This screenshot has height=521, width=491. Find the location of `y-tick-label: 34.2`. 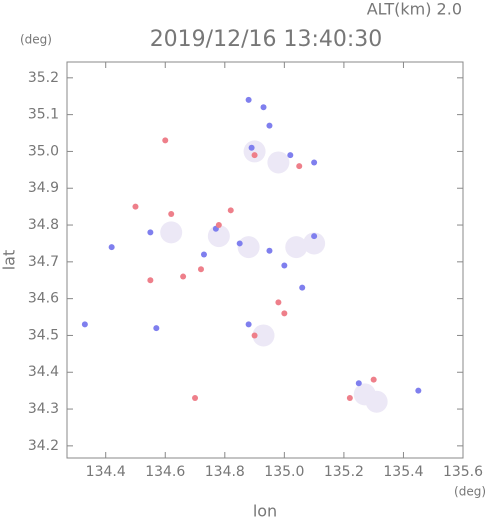

y-tick-label: 34.2 is located at coordinates (43, 446).